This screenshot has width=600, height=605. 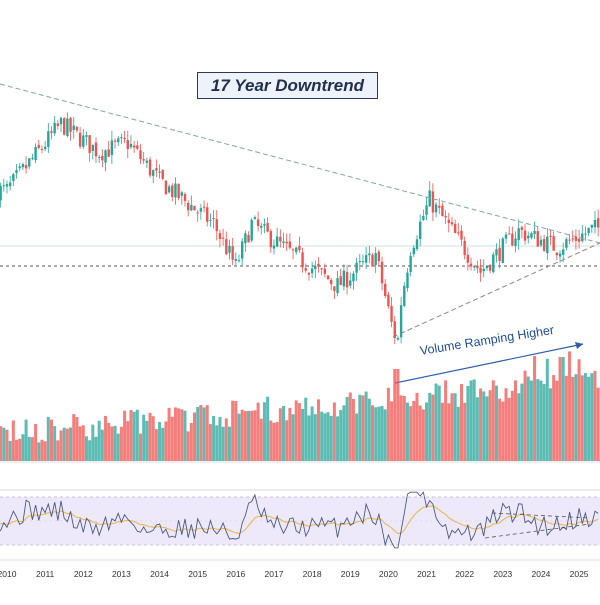 I want to click on x-tick-label: 2015, so click(x=197, y=574).